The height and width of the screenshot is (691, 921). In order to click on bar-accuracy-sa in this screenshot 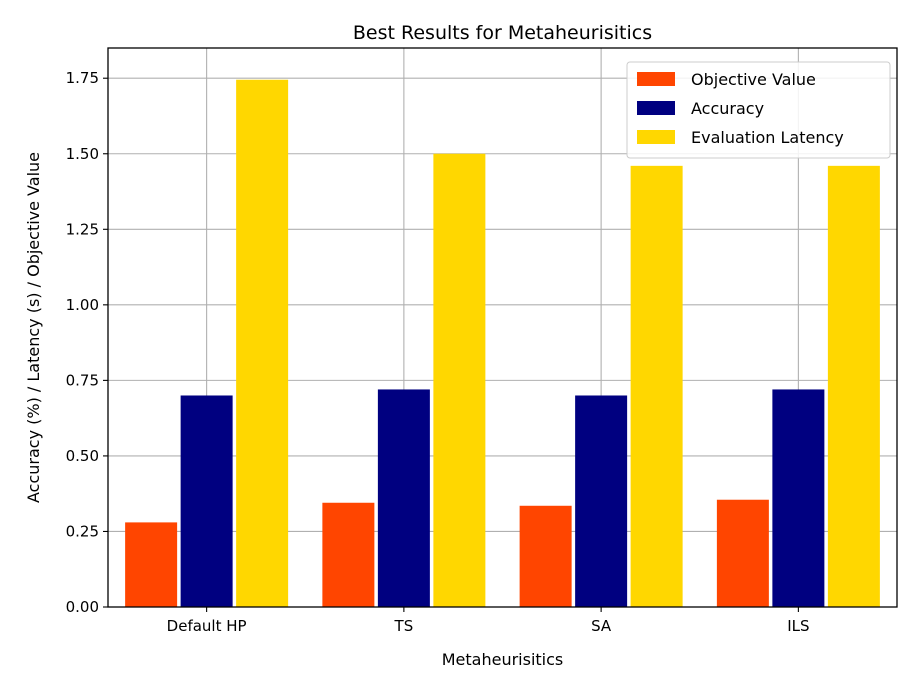, I will do `click(601, 501)`.